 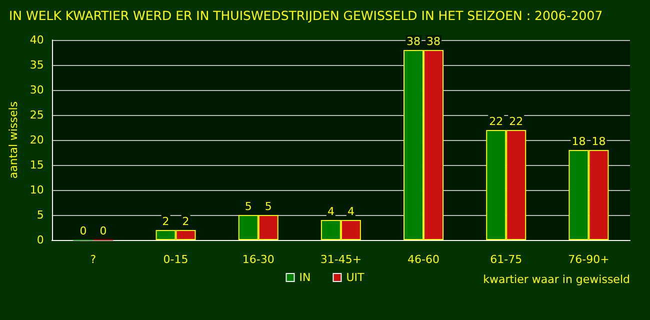 What do you see at coordinates (306, 15) in the screenshot?
I see `chart-title: IN WELK KWARTIER WERD ER IN THUISWEDSTRIJDEN GEWISSELD IN HET SEIZOEN : 2006-2007` at bounding box center [306, 15].